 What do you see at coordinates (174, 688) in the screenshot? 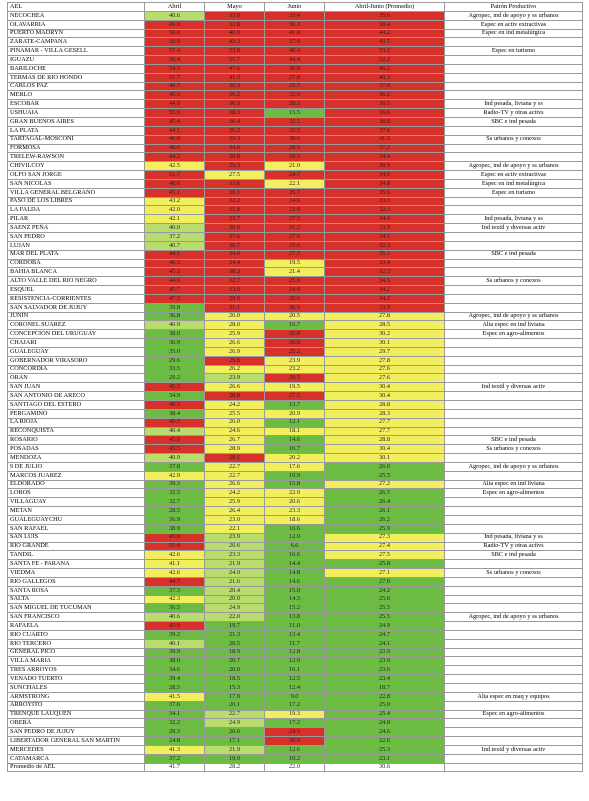
I see `abril-cell: 28.5` at bounding box center [174, 688].